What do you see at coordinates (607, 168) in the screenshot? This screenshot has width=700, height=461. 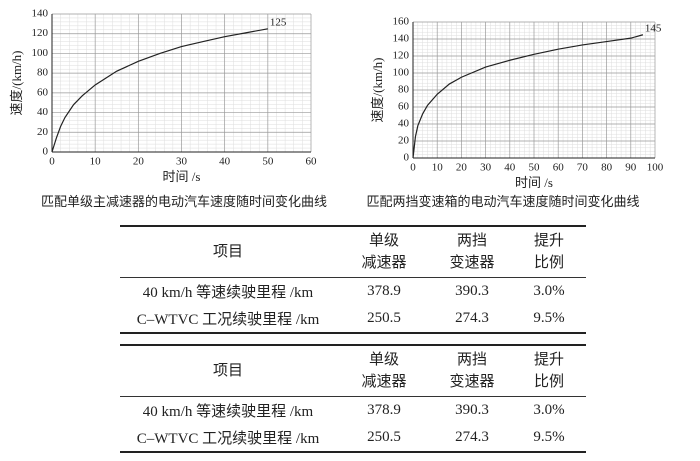 I see `x-tick-label: 80` at bounding box center [607, 168].